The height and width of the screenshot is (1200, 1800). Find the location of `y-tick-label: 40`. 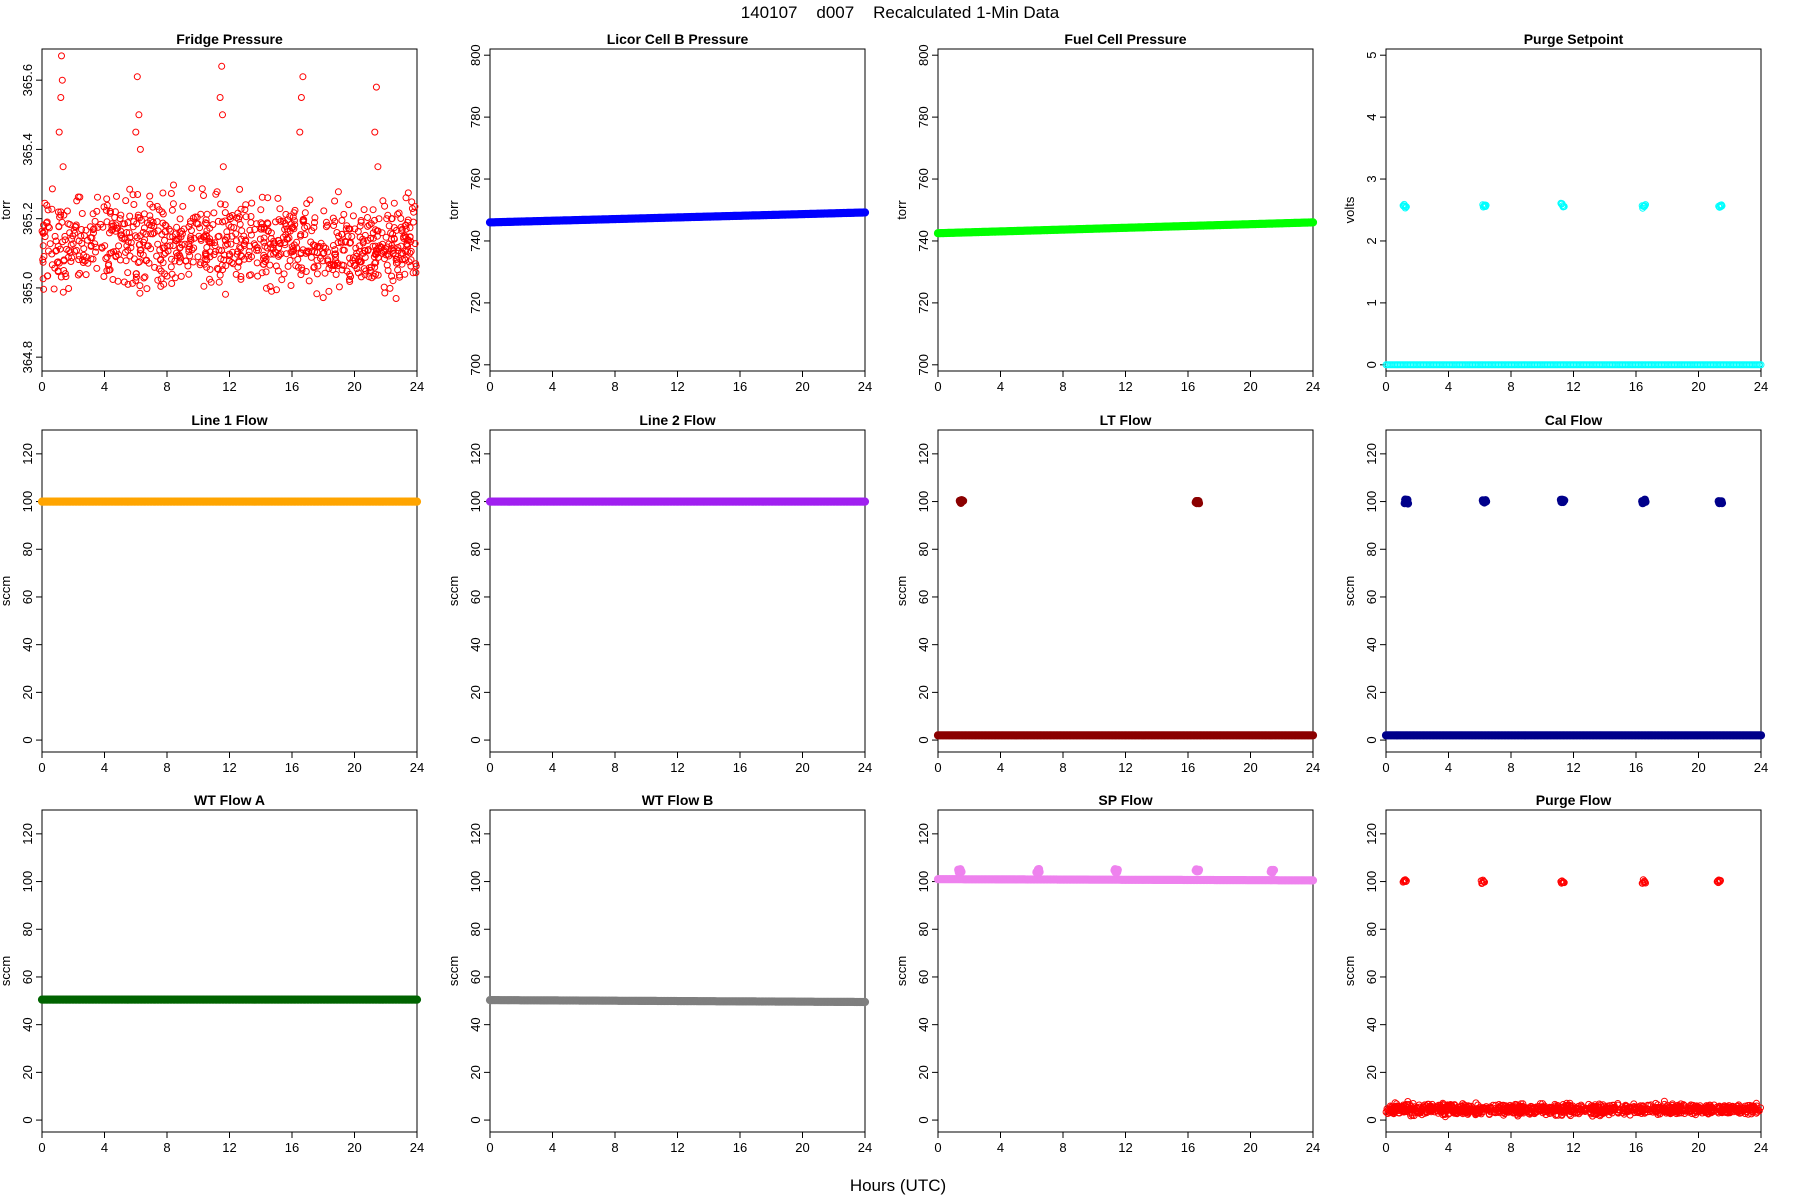

y-tick-label: 40 is located at coordinates (1371, 644).